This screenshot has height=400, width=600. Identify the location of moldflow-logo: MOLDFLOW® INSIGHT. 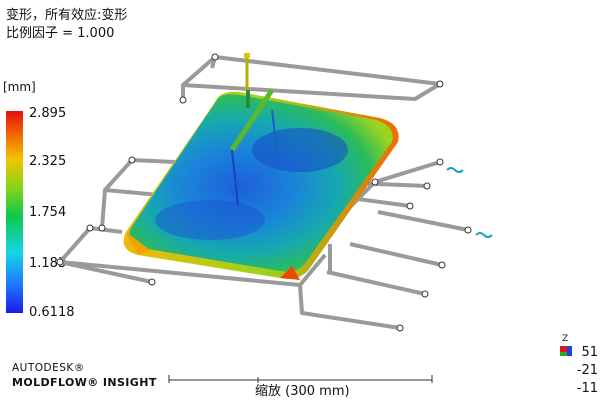
(84, 382).